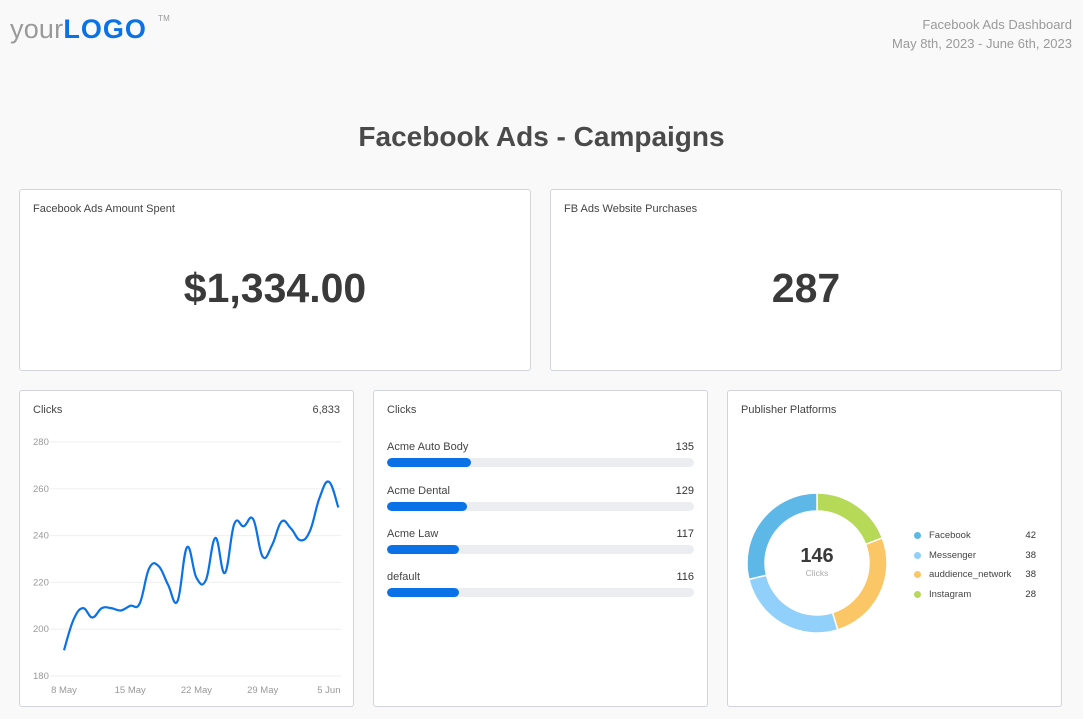 The width and height of the screenshot is (1083, 719). Describe the element at coordinates (540, 586) in the screenshot. I see `bar-row: default 116` at that location.